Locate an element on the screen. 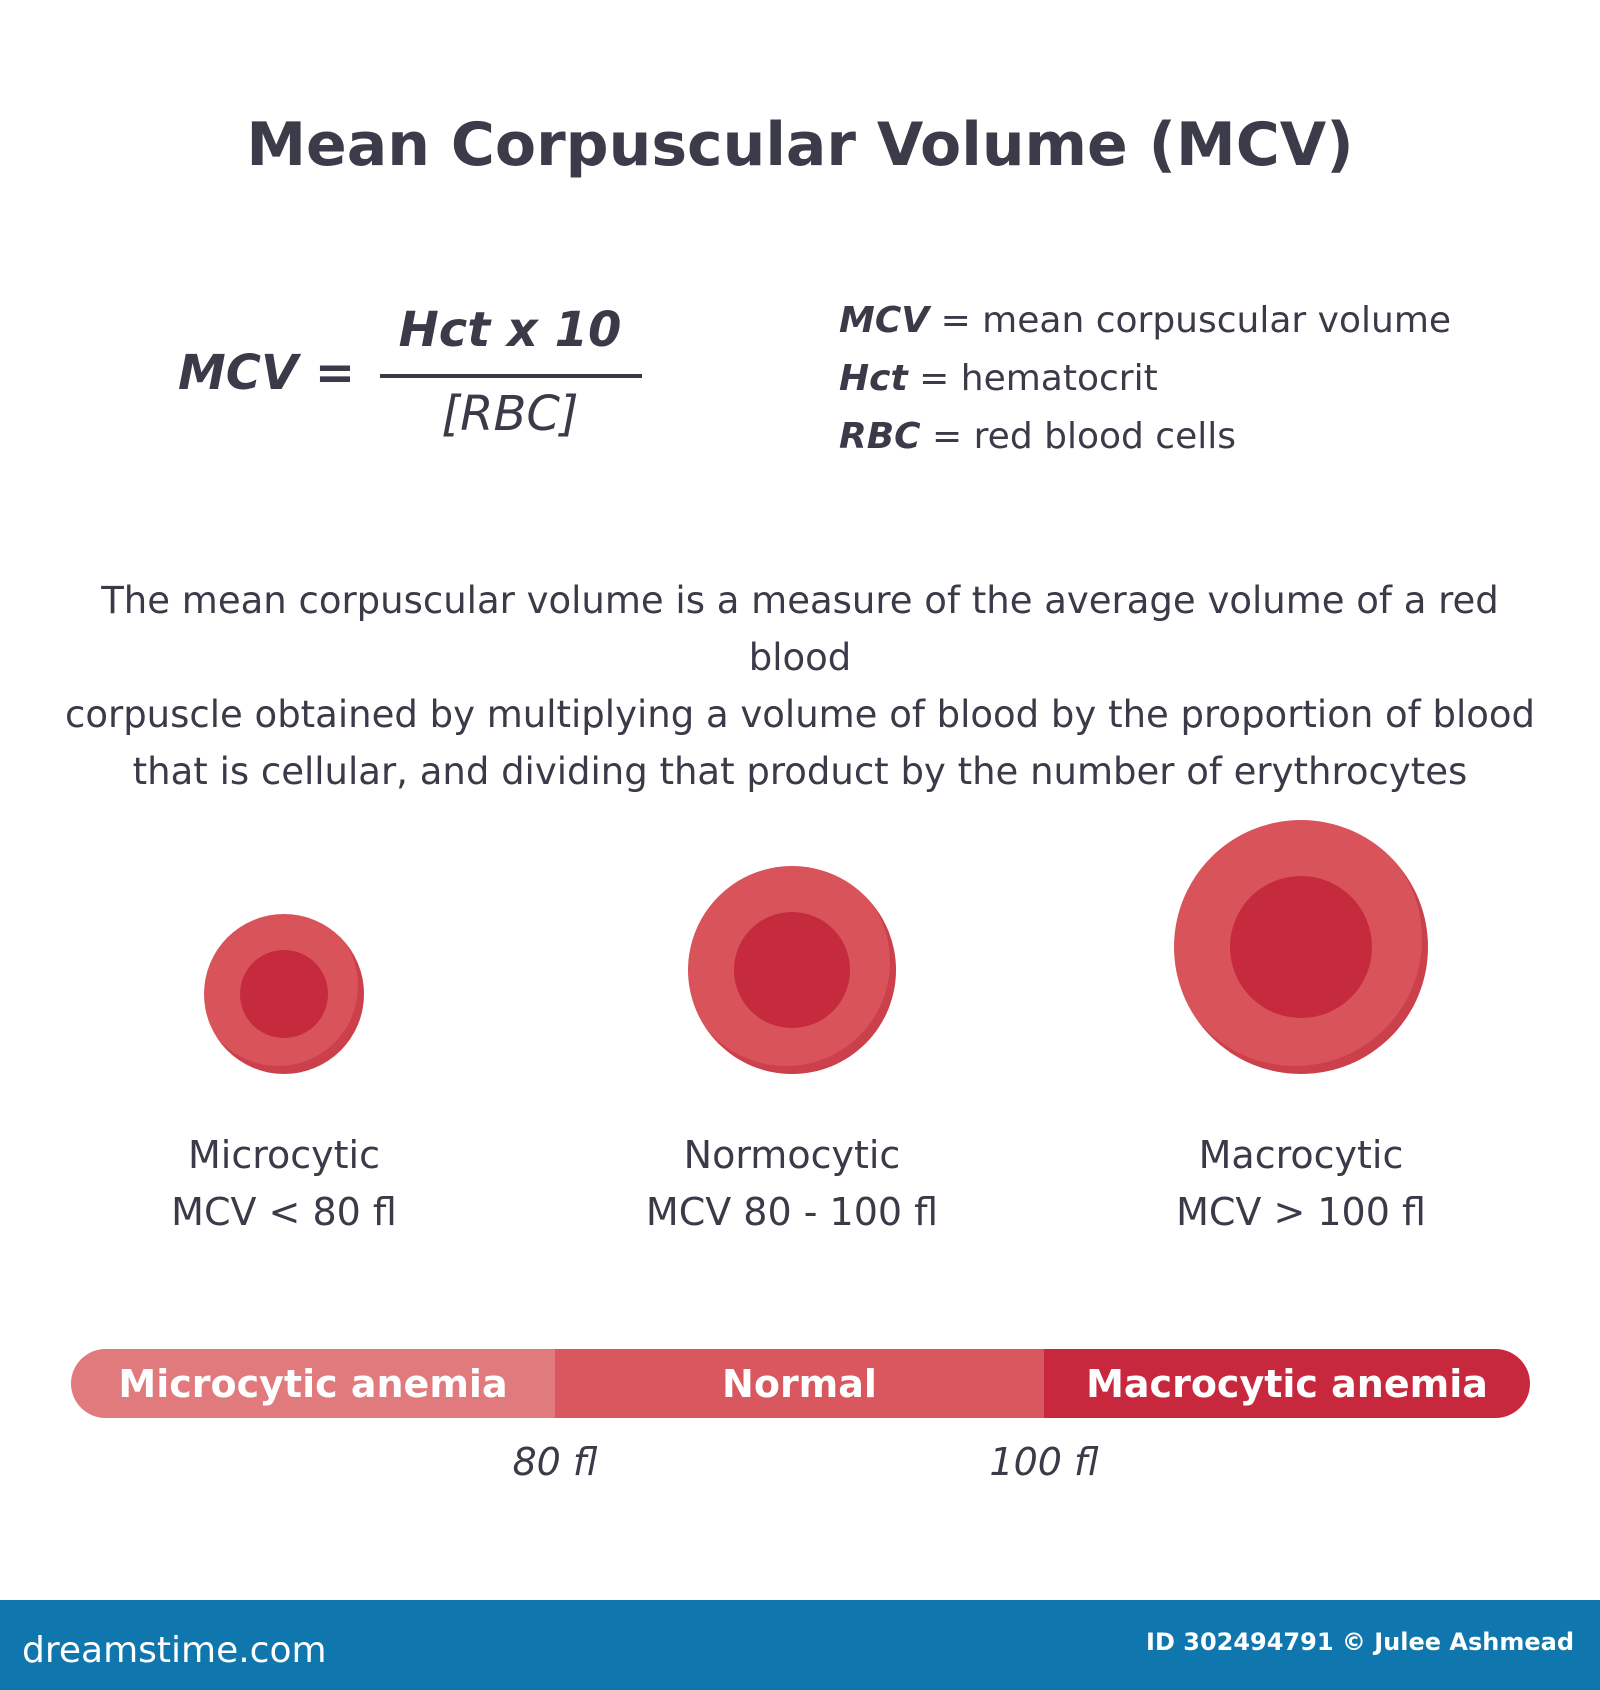  legend-item: Hct = hematocrit is located at coordinates (998, 378).